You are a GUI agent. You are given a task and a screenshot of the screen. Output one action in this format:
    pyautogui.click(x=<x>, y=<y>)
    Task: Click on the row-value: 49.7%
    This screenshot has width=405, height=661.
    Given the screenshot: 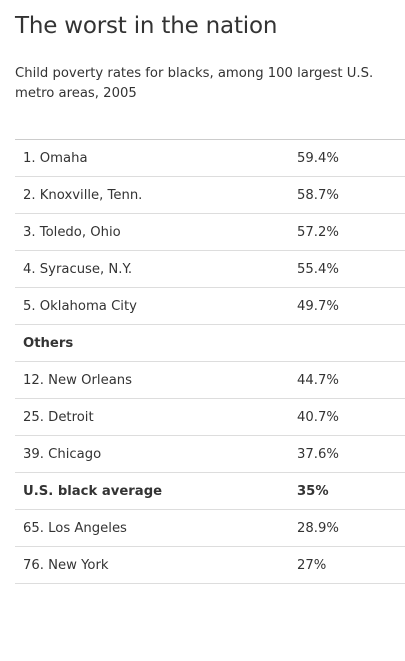 What is the action you would take?
    pyautogui.click(x=351, y=306)
    